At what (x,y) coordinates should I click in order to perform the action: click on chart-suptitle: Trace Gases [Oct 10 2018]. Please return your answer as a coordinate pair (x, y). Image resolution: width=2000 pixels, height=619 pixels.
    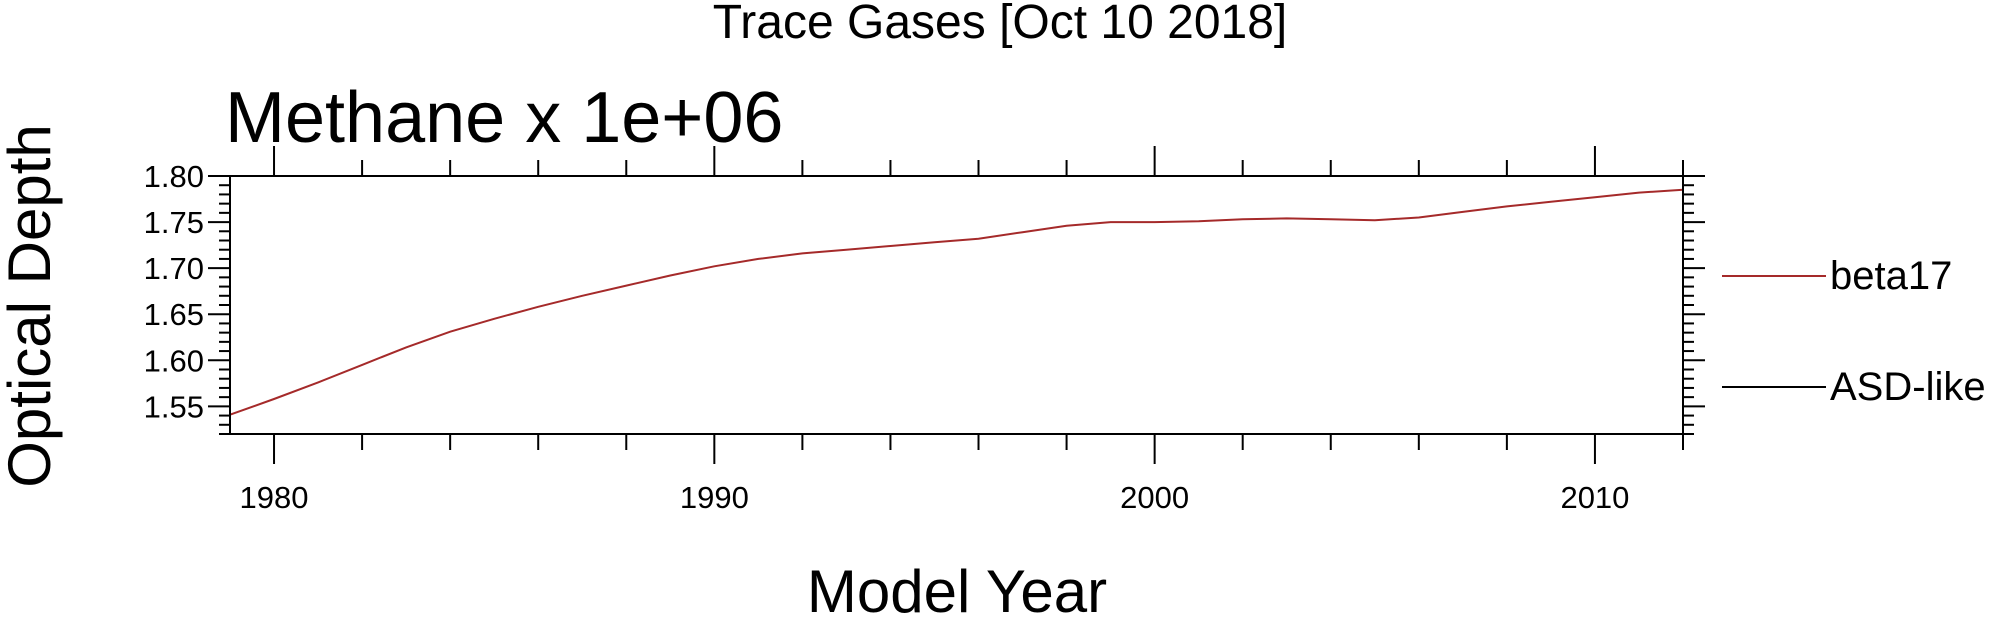
    Looking at the image, I should click on (1000, 24).